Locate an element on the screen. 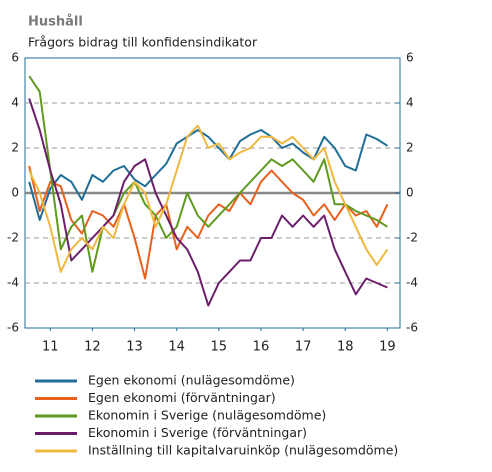 The height and width of the screenshot is (472, 492). y-tick-label: -4 is located at coordinates (13, 283).